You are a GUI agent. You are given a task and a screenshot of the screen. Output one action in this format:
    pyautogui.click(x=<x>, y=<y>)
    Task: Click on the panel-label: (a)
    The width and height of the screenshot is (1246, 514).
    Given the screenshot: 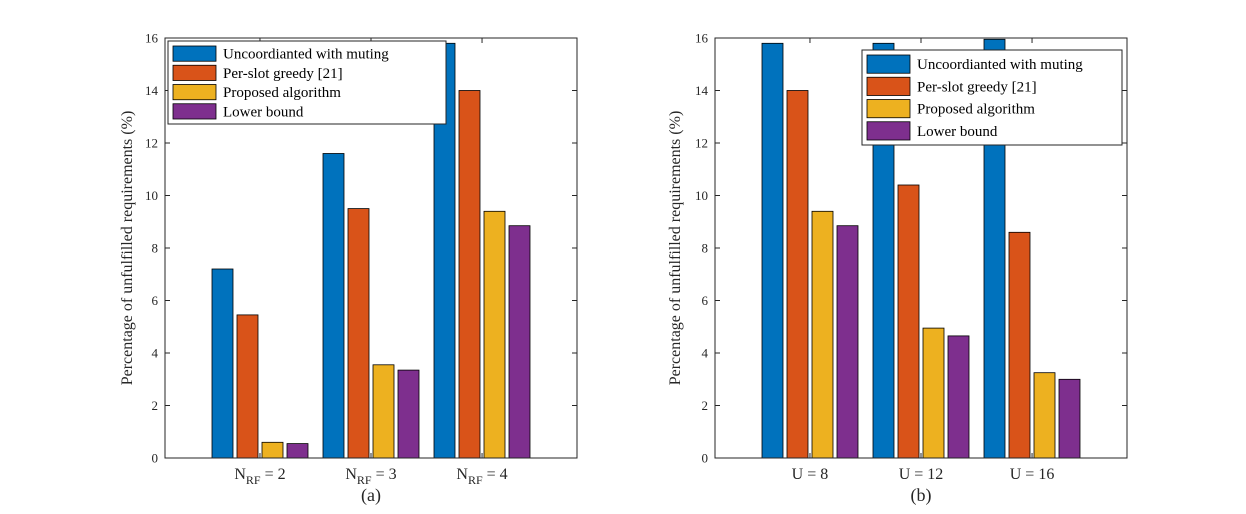 What is the action you would take?
    pyautogui.click(x=371, y=495)
    